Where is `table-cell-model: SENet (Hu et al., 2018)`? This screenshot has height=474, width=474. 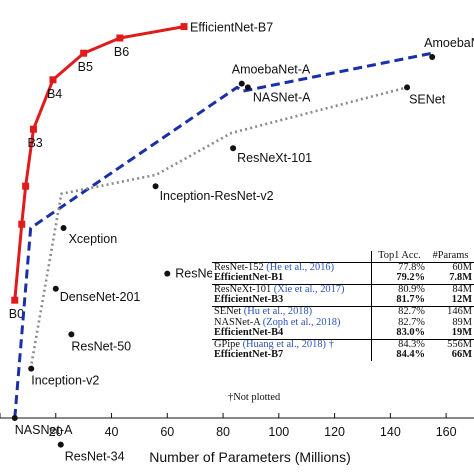
table-cell-model: SENet (Hu et al., 2018) is located at coordinates (291, 311).